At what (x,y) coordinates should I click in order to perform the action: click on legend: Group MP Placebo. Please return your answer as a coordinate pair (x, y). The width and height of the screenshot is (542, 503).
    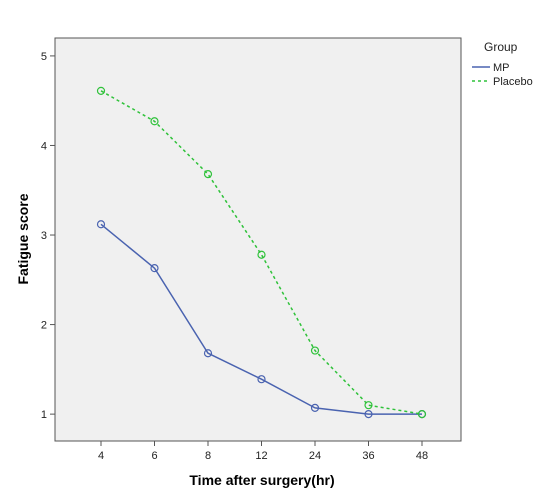
    Looking at the image, I should click on (502, 64).